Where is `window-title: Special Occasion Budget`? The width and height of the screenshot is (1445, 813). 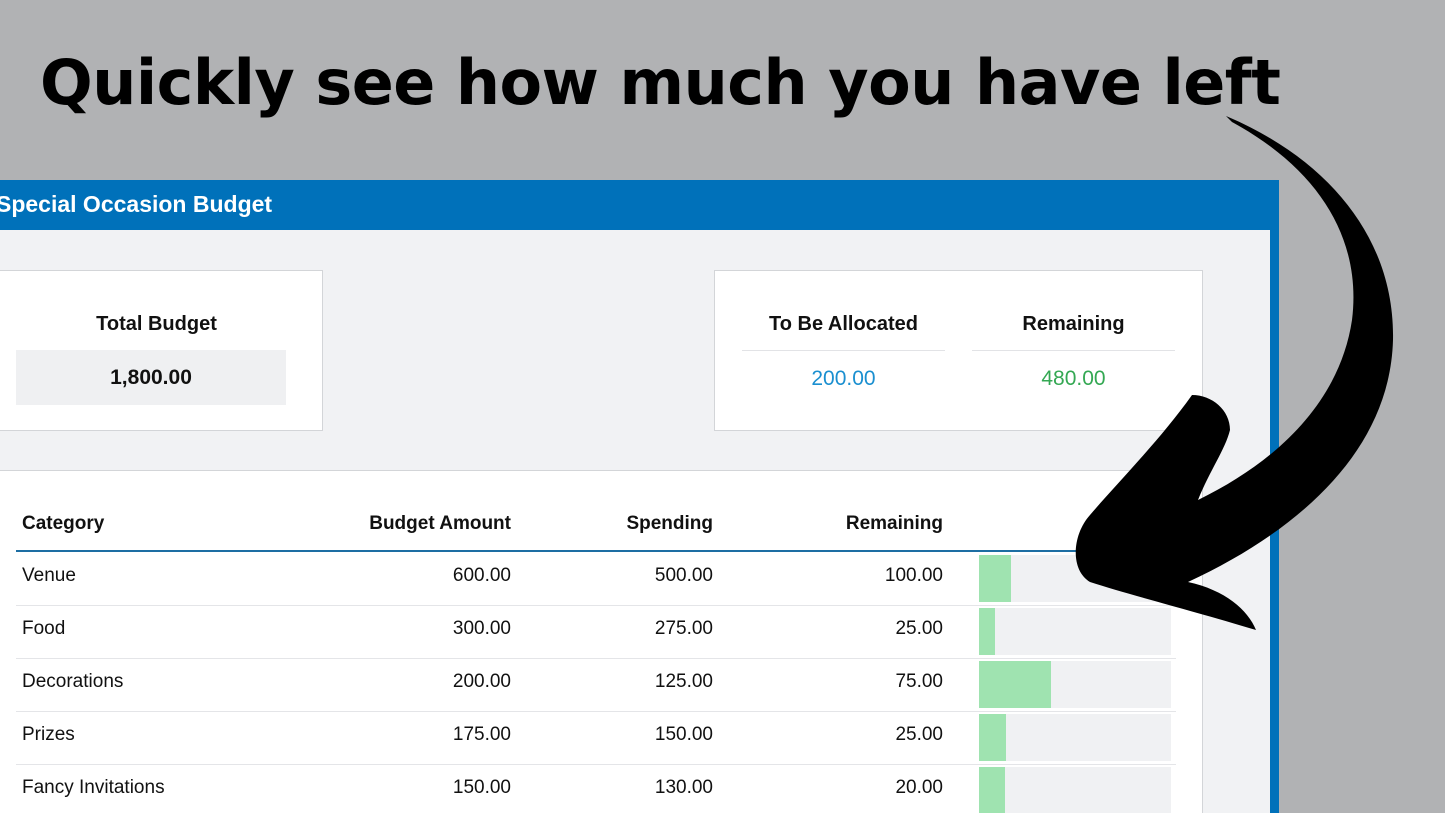 window-title: Special Occasion Budget is located at coordinates (136, 204).